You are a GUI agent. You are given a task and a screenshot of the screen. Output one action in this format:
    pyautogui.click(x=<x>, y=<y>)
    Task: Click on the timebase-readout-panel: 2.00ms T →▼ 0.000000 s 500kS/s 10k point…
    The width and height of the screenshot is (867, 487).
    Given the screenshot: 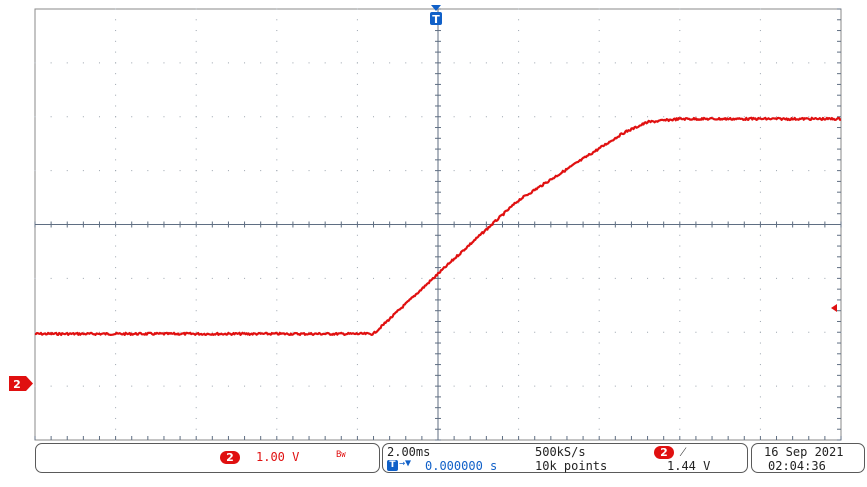 What is the action you would take?
    pyautogui.click(x=565, y=458)
    